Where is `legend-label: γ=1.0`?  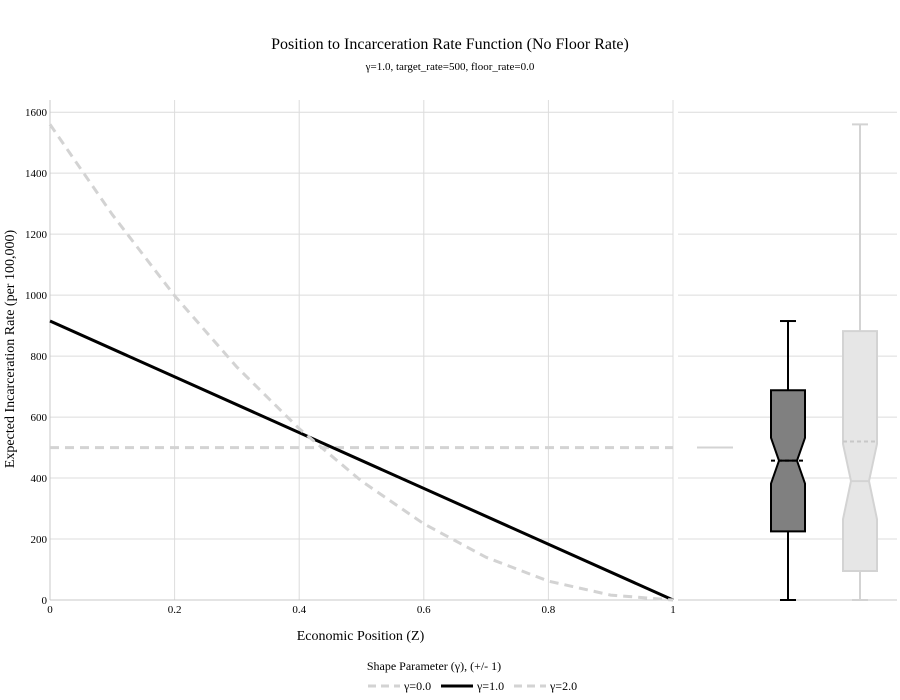
legend-label: γ=1.0 is located at coordinates (490, 686).